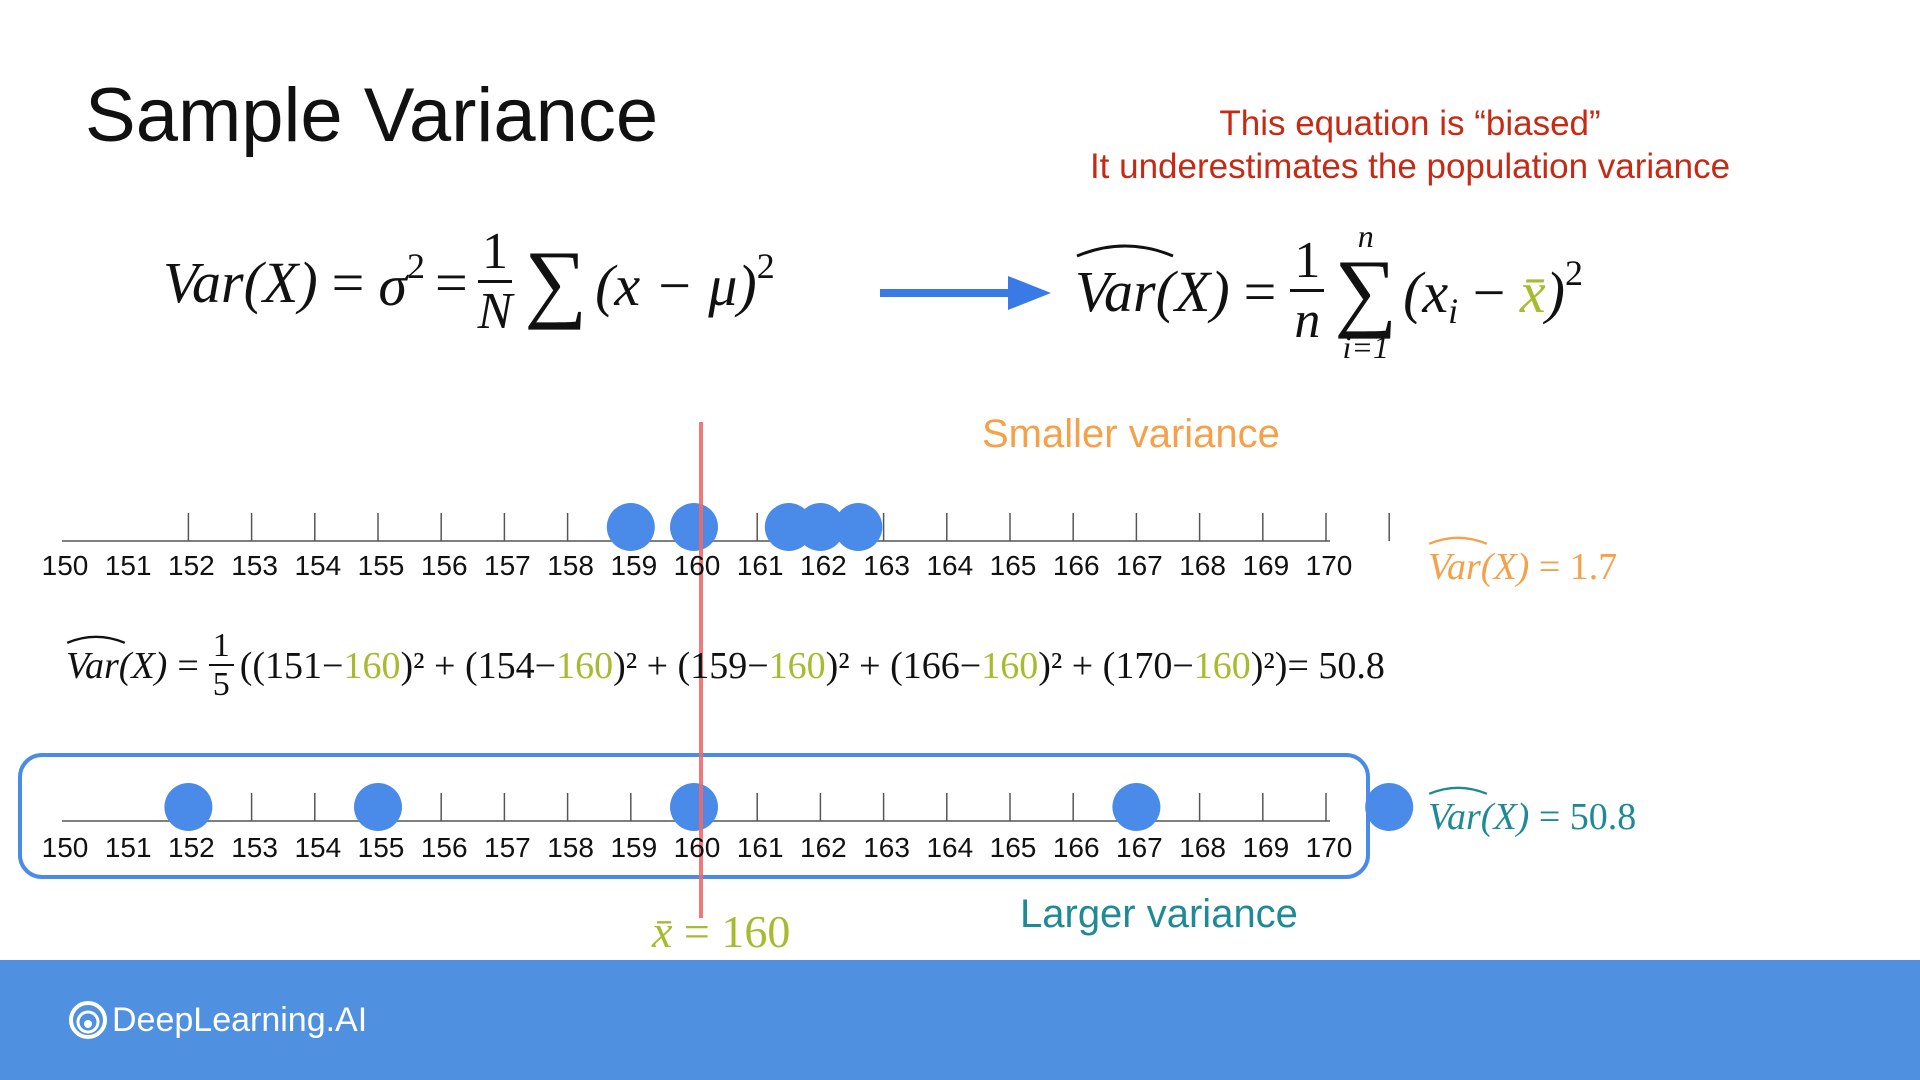  I want to click on large-var-hat: Var(X), so click(1479, 812).